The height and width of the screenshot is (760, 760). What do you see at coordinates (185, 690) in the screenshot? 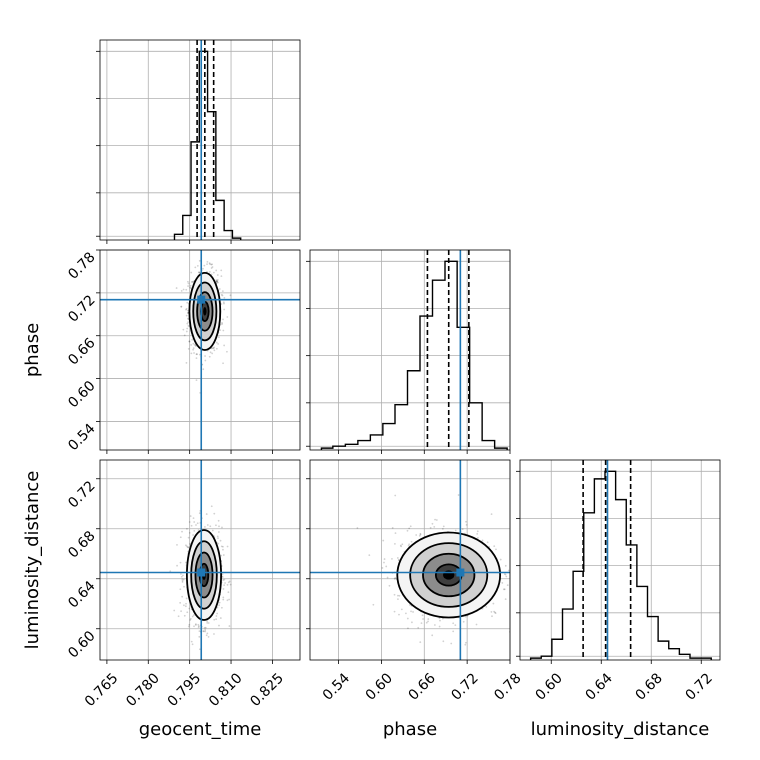
I see `x-tick-label: 0.795` at bounding box center [185, 690].